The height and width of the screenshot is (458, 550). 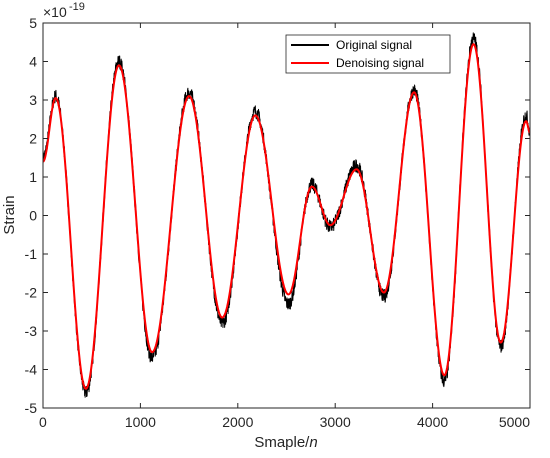 I want to click on y-tick-label: -3, so click(x=31, y=331).